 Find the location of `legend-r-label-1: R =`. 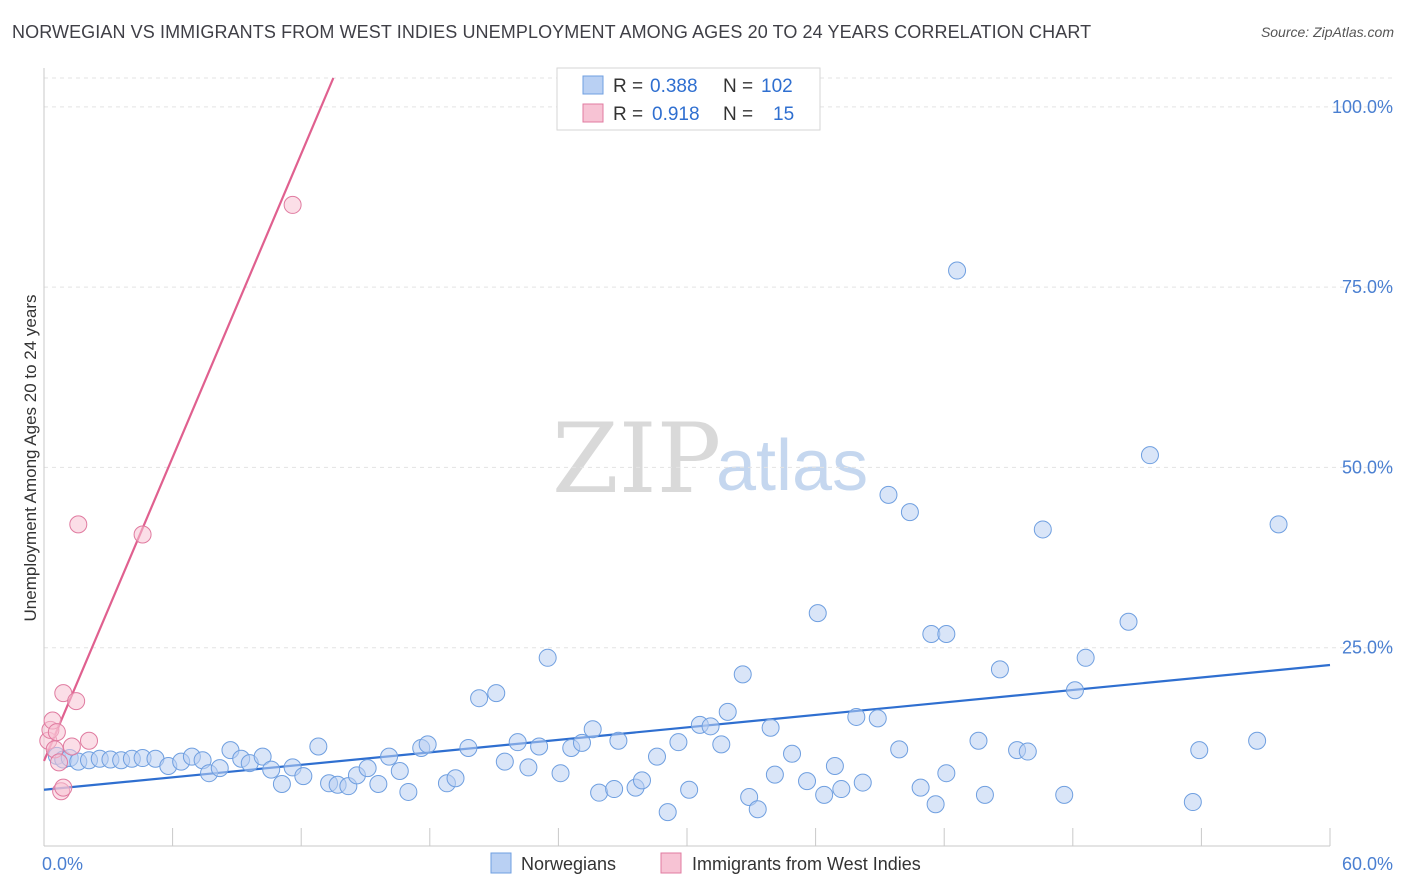

legend-r-label-1: R = is located at coordinates (628, 86).